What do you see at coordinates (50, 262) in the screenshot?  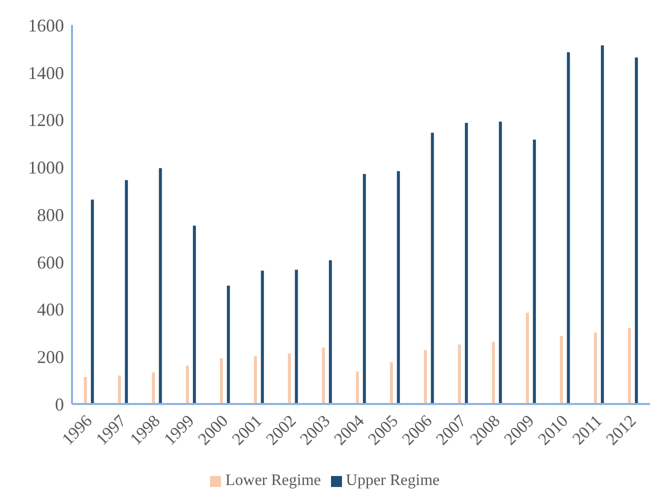 I see `y-tick-label: 600` at bounding box center [50, 262].